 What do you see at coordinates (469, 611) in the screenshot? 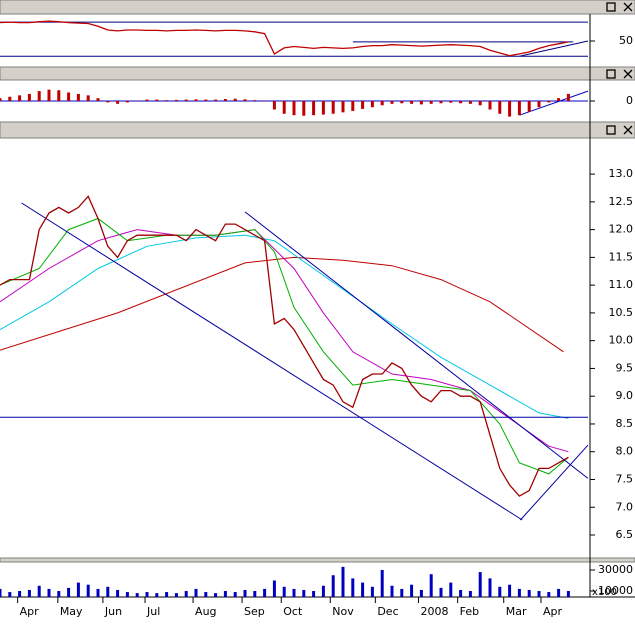
I see `x-tick-label: Feb` at bounding box center [469, 611].